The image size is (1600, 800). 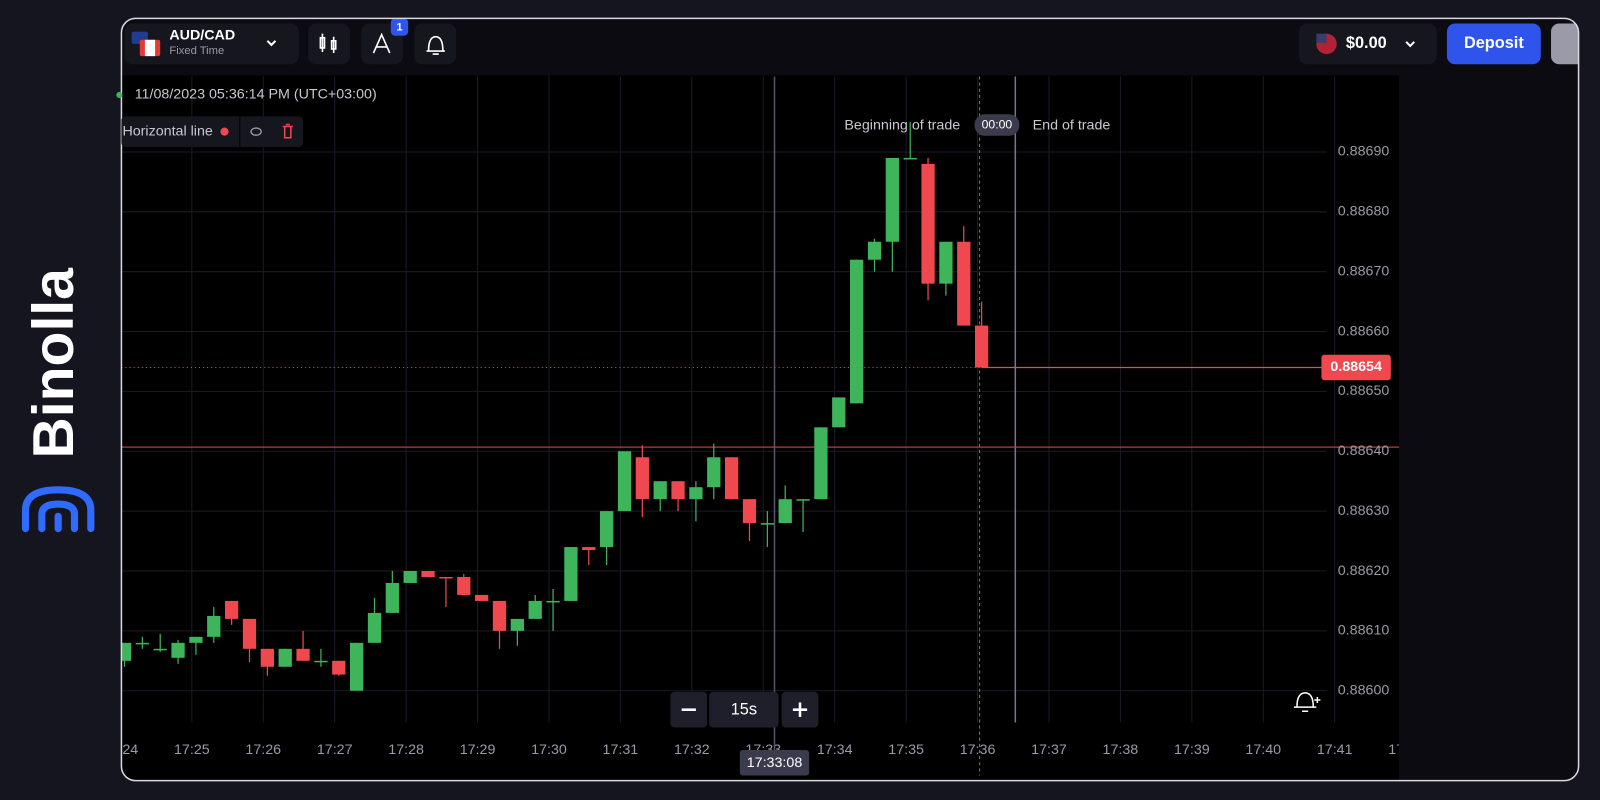 I want to click on y-tick-label: 0.88650, so click(x=1364, y=391).